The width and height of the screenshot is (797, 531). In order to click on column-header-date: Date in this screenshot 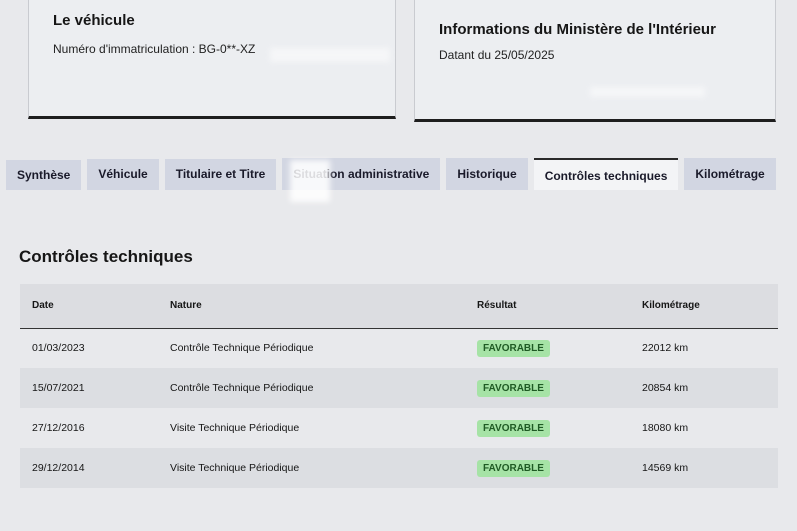, I will do `click(95, 306)`.